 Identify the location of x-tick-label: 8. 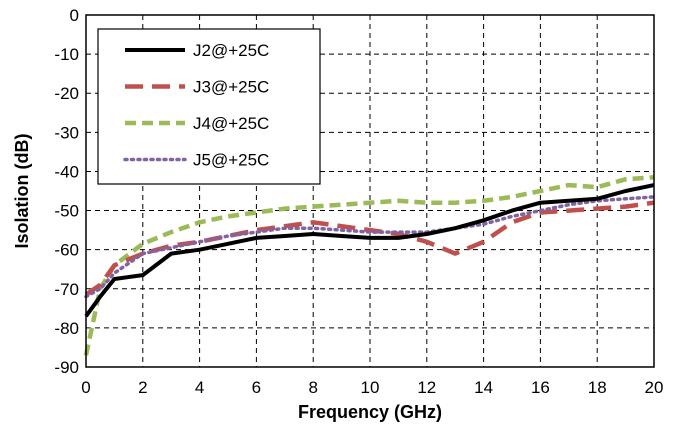
(312, 387).